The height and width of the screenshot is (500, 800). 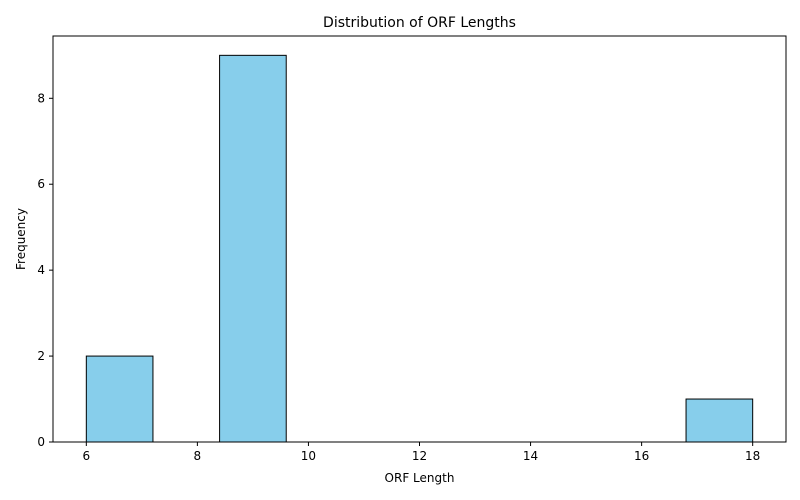 I want to click on x-axis-ticks: 6 8 10 12 14 16 18, so click(x=421, y=452).